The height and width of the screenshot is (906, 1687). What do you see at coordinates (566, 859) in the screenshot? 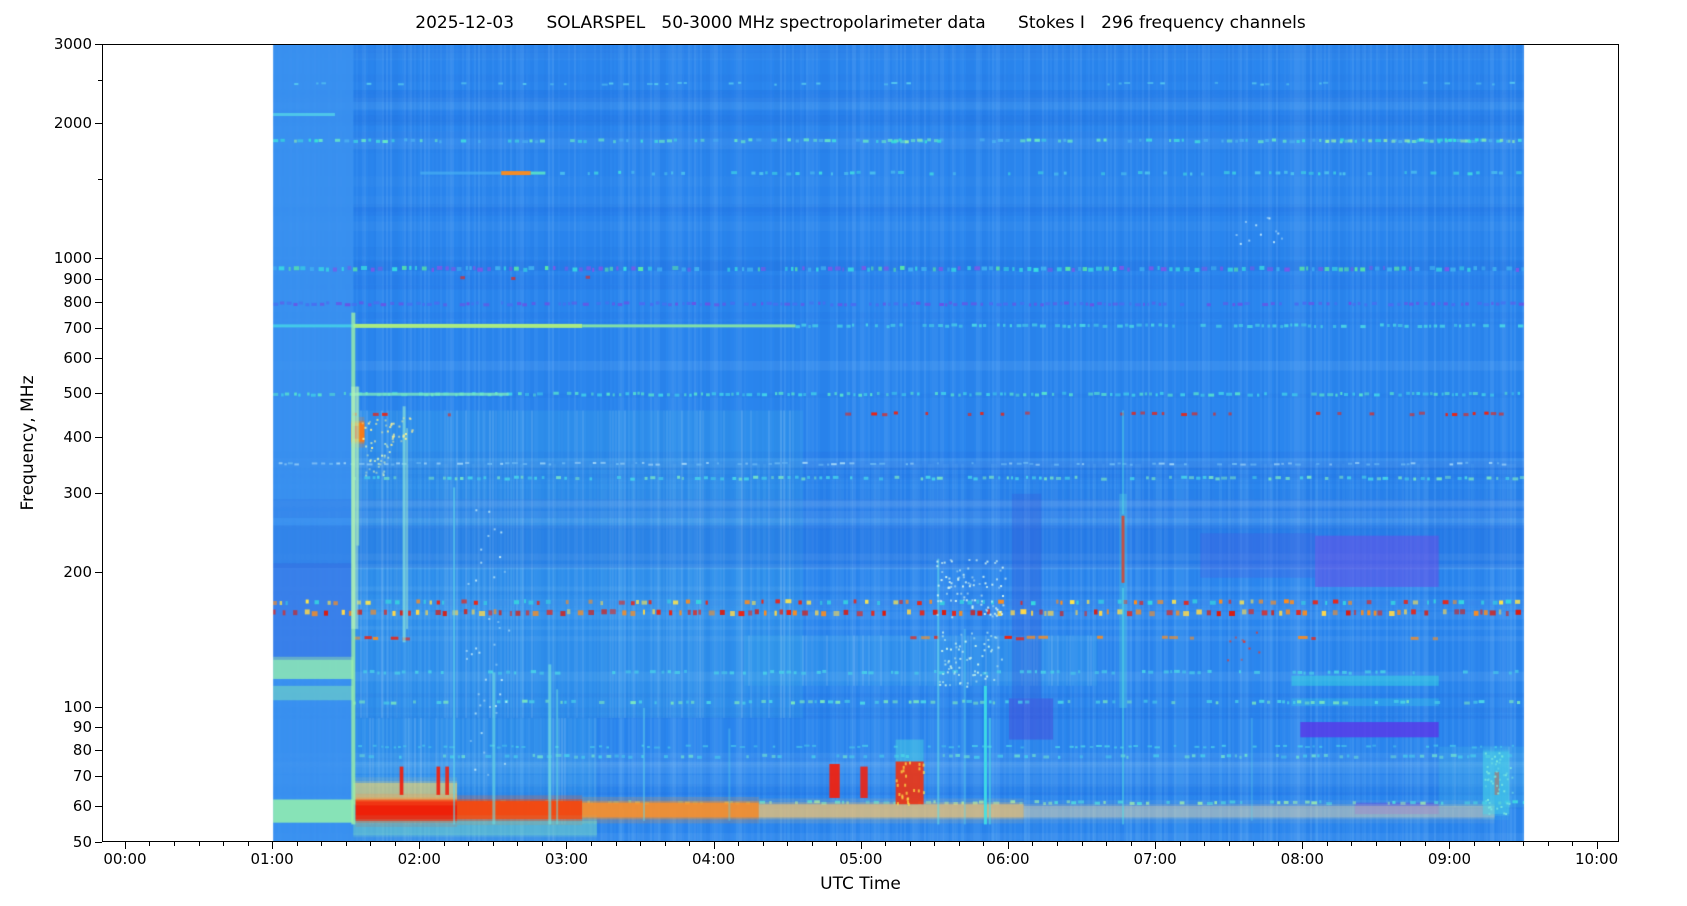
I see `x-tick-label: 03:00` at bounding box center [566, 859].